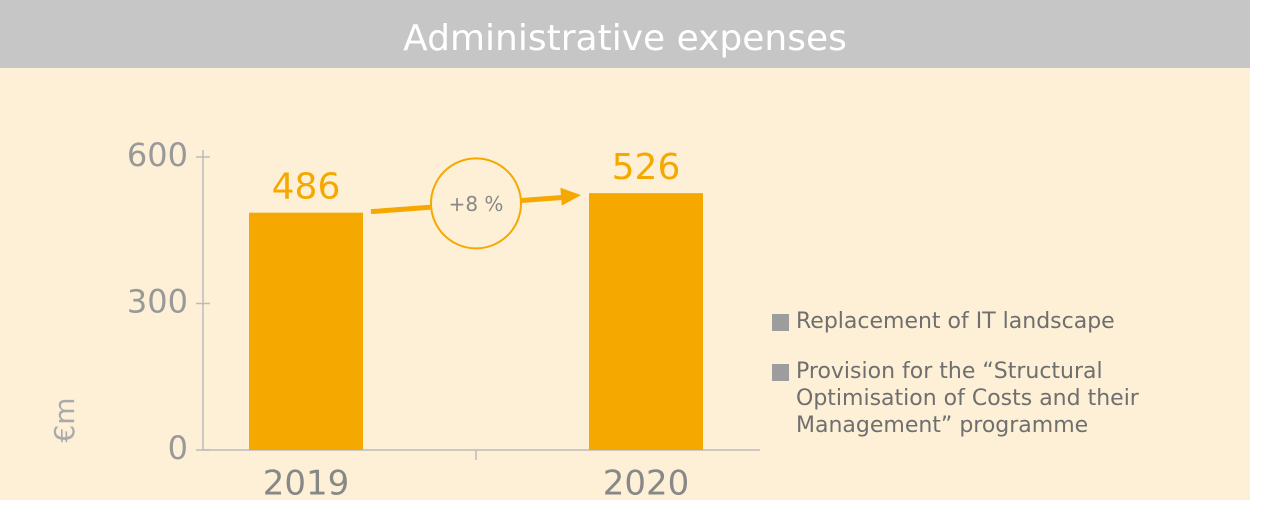 Image resolution: width=1266 pixels, height=517 pixels. What do you see at coordinates (570, 196) in the screenshot?
I see `arrow-head` at bounding box center [570, 196].